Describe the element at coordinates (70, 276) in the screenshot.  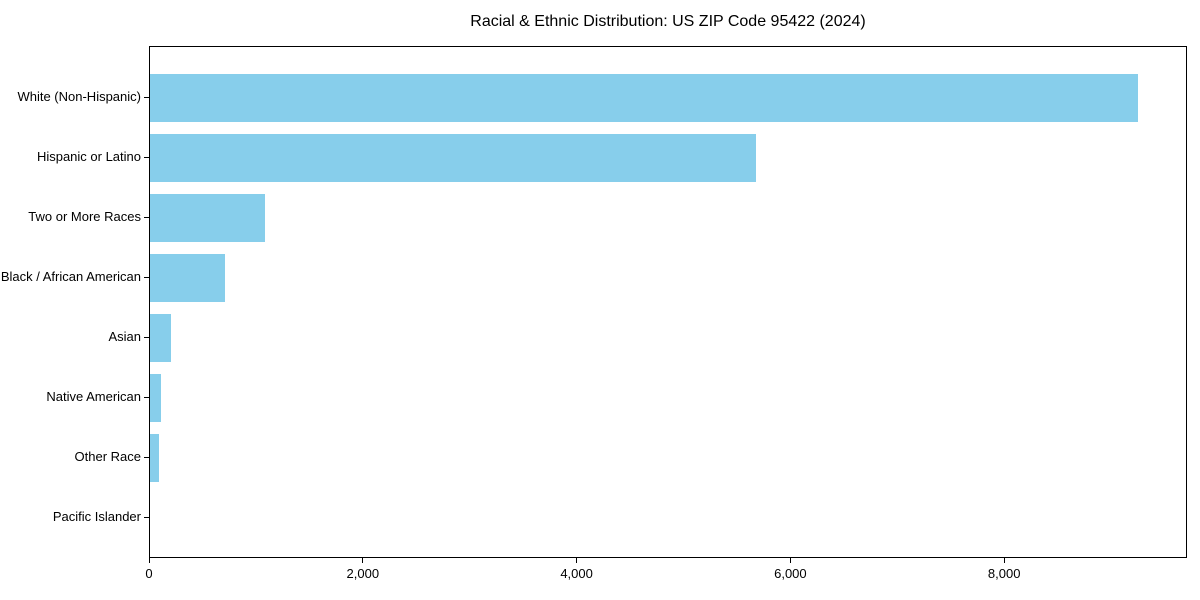
I see `y-tick-label: Black / African American` at that location.